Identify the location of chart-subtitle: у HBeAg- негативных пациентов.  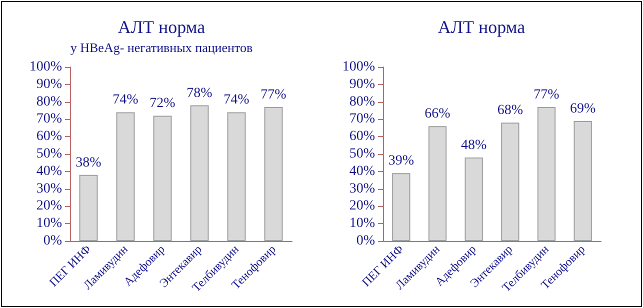
(161, 47).